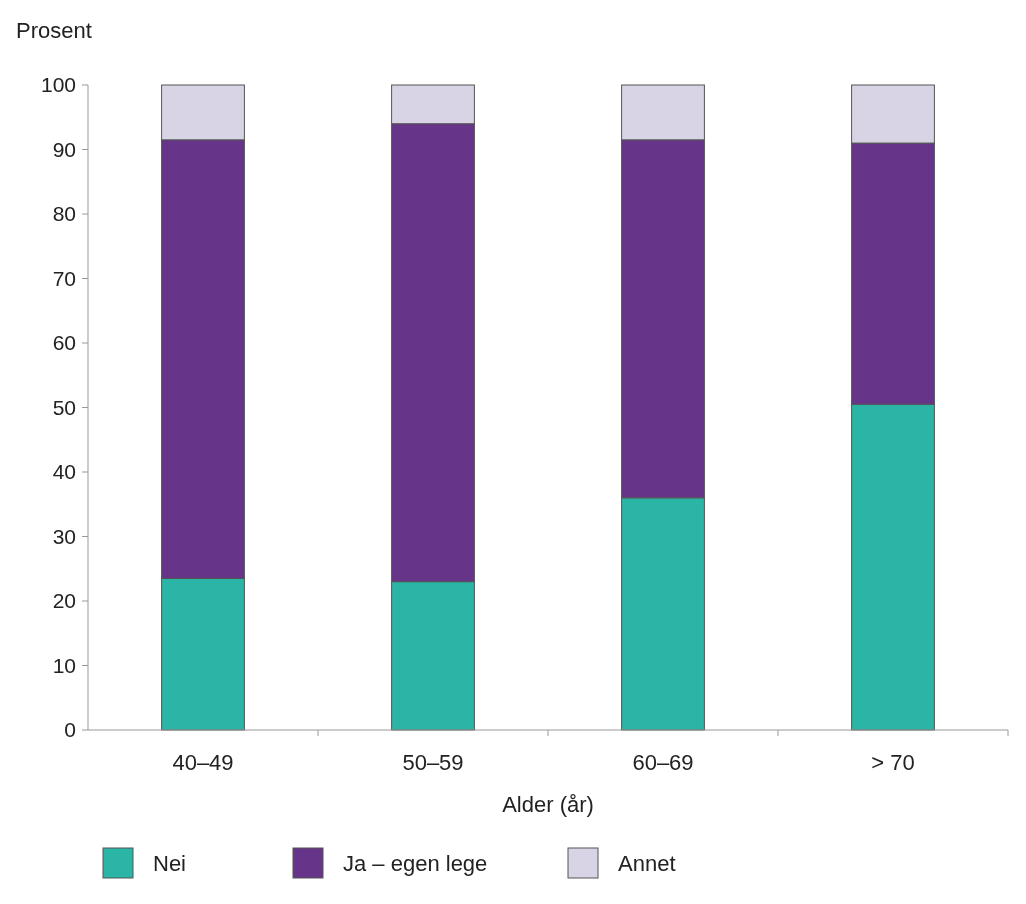 The width and height of the screenshot is (1026, 904). I want to click on y-tick-label: 70, so click(64, 278).